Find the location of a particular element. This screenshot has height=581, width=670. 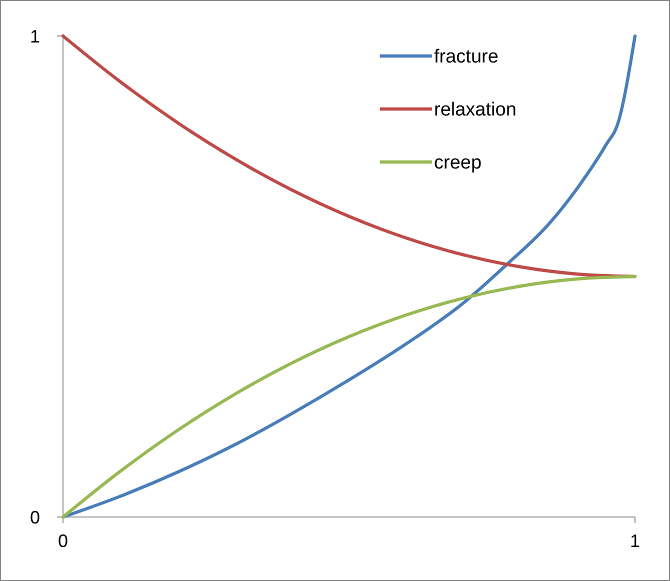

legend-label: fracture is located at coordinates (466, 57).